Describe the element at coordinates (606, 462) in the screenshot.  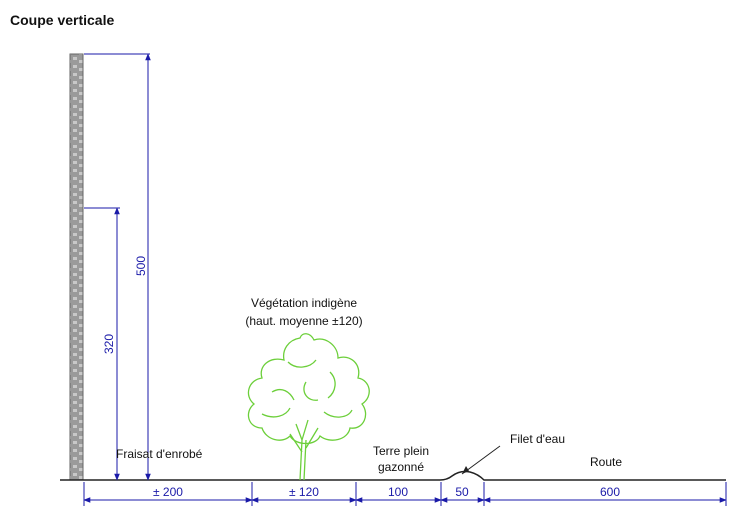
I see `route-label: Route` at that location.